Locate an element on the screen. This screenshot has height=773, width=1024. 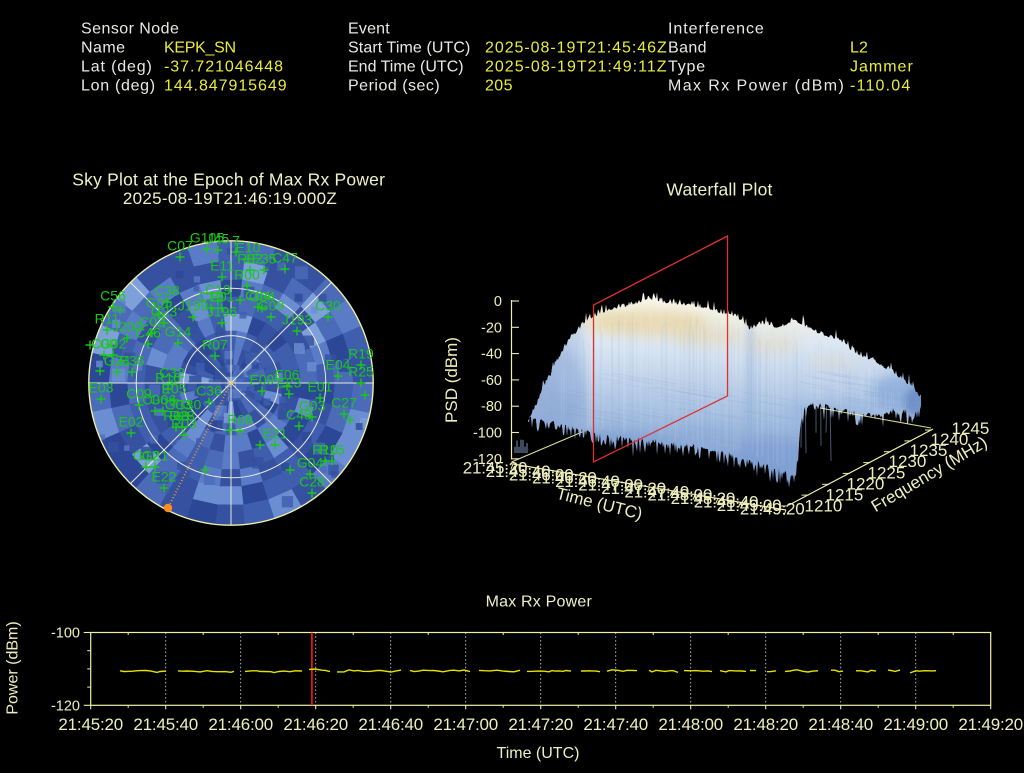
svg-text: PSD (dBm) is located at coordinates (451, 380).